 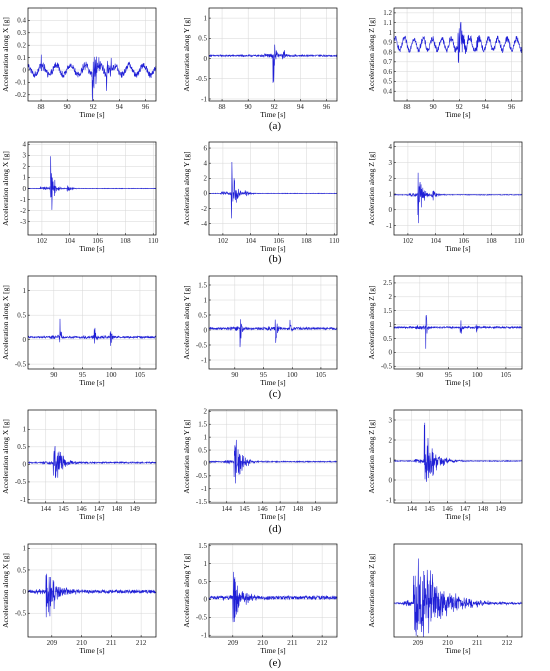 What do you see at coordinates (387, 283) in the screenshot?
I see `y-tick-label: 2.5` at bounding box center [387, 283].